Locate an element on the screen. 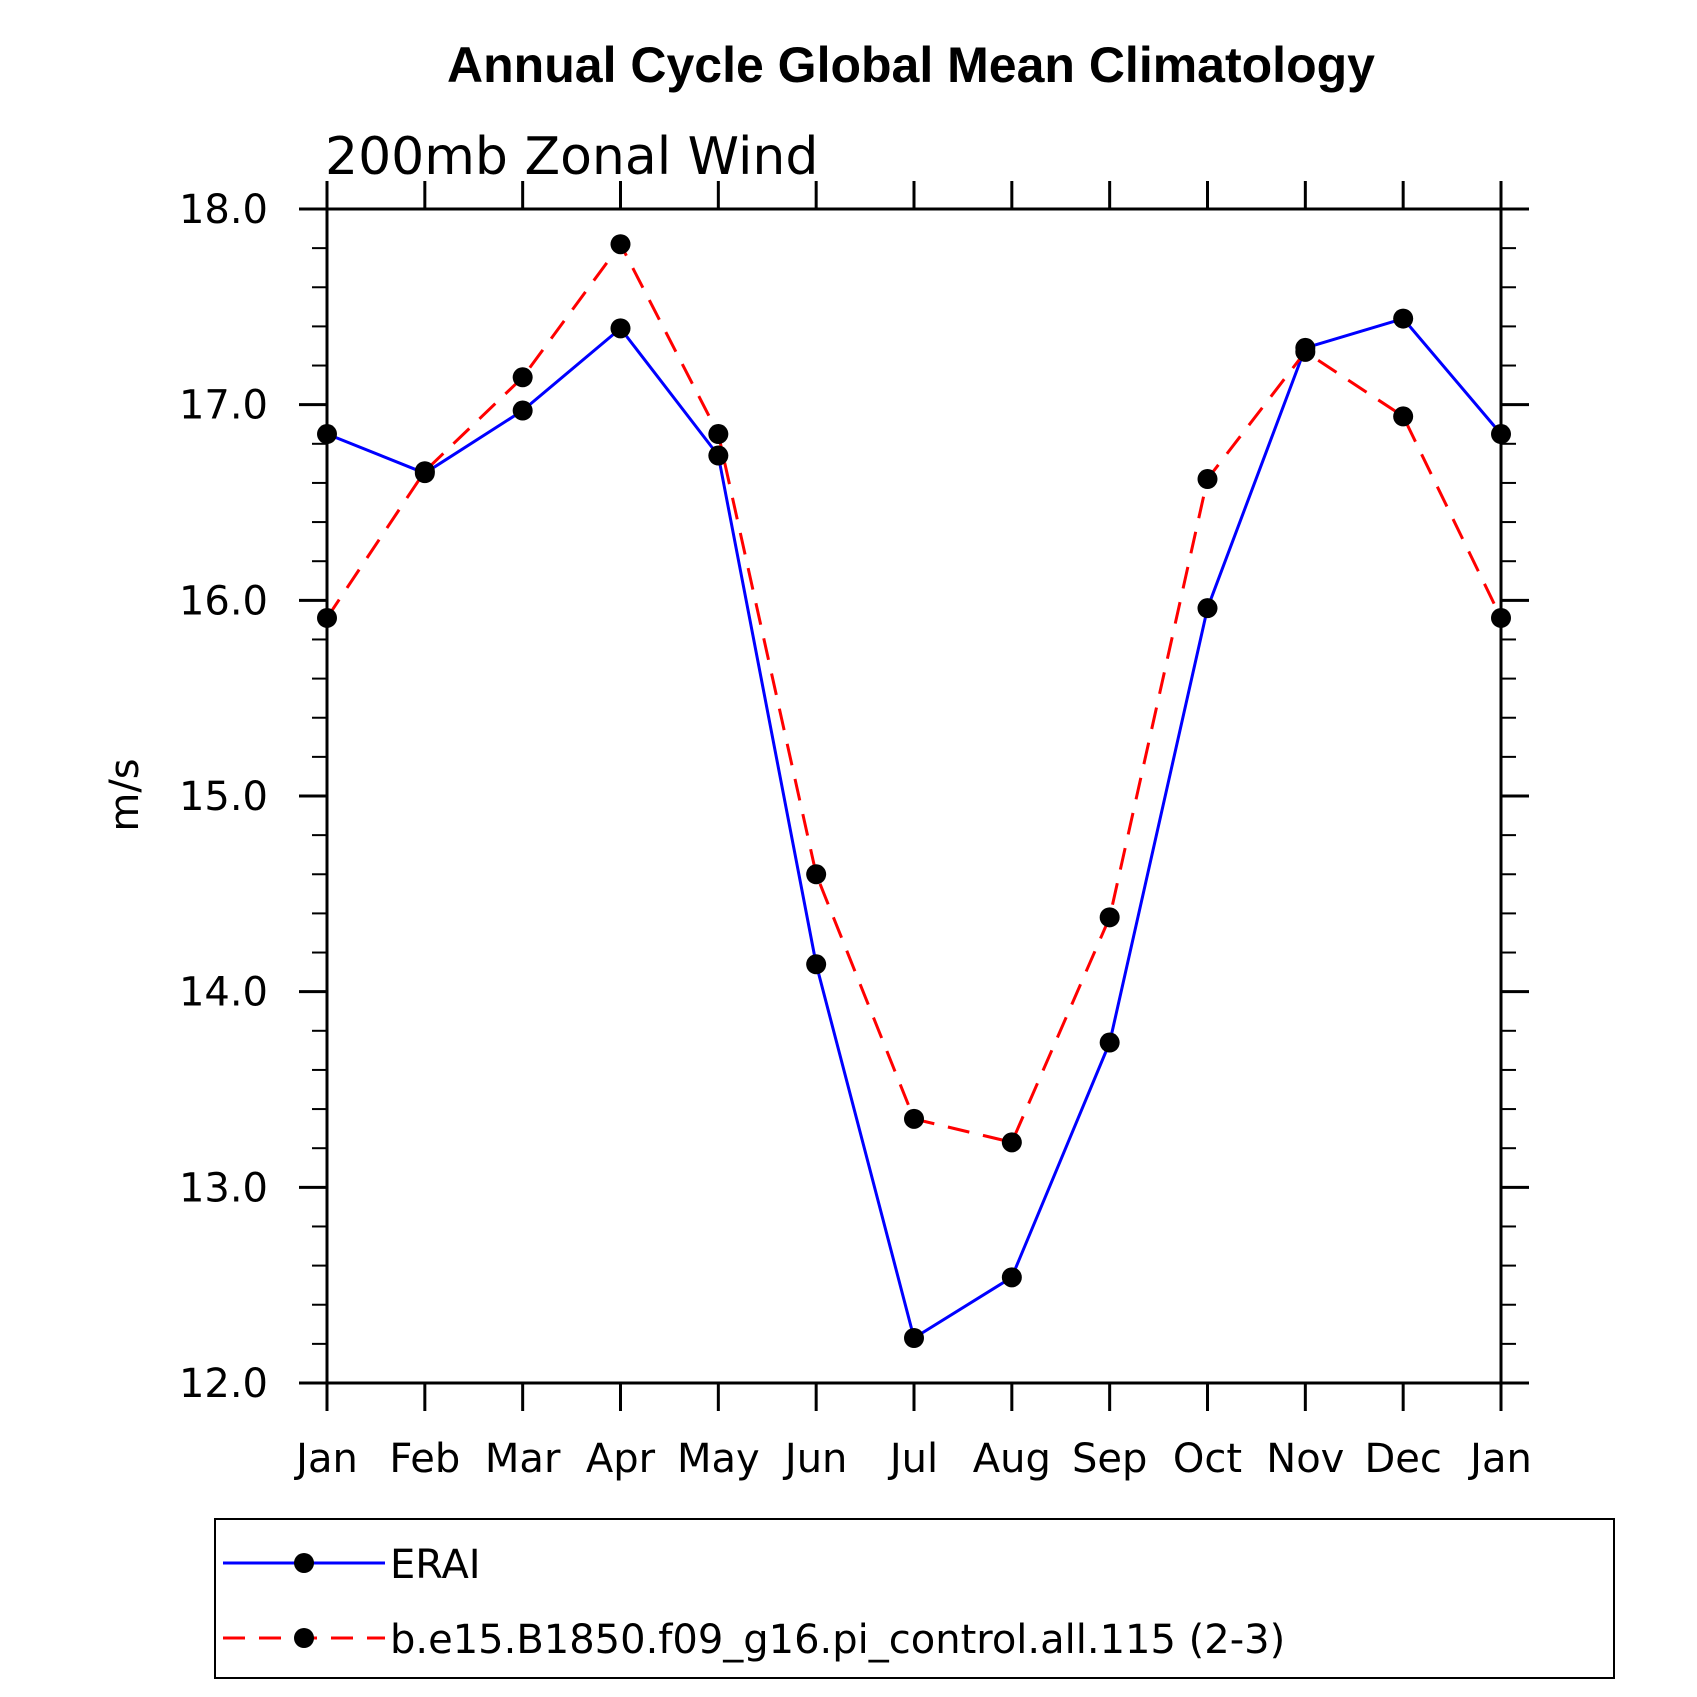 This screenshot has width=1697, height=1697. y-tick-label: 14.0 is located at coordinates (223, 993).